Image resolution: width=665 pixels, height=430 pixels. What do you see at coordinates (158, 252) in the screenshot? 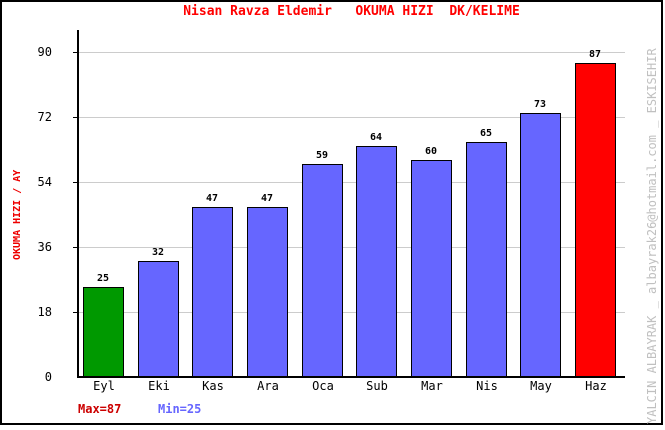
I see `bar-value-Eki: 32` at bounding box center [158, 252].